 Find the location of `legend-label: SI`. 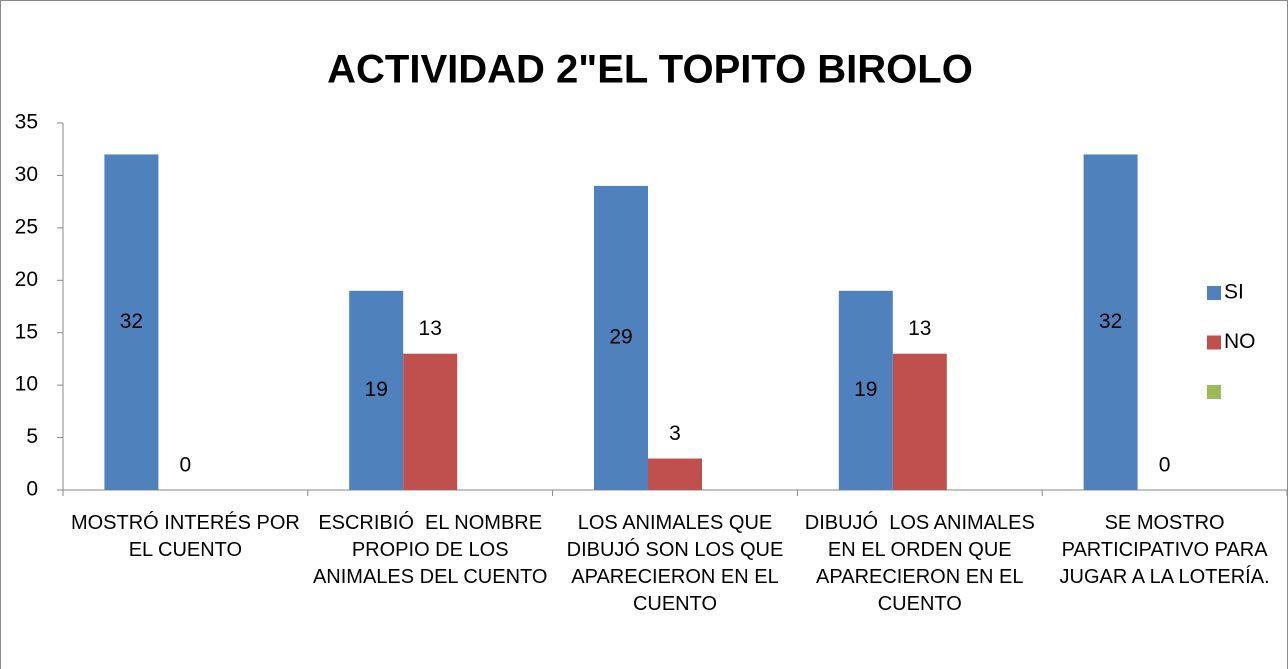

legend-label: SI is located at coordinates (1234, 292).